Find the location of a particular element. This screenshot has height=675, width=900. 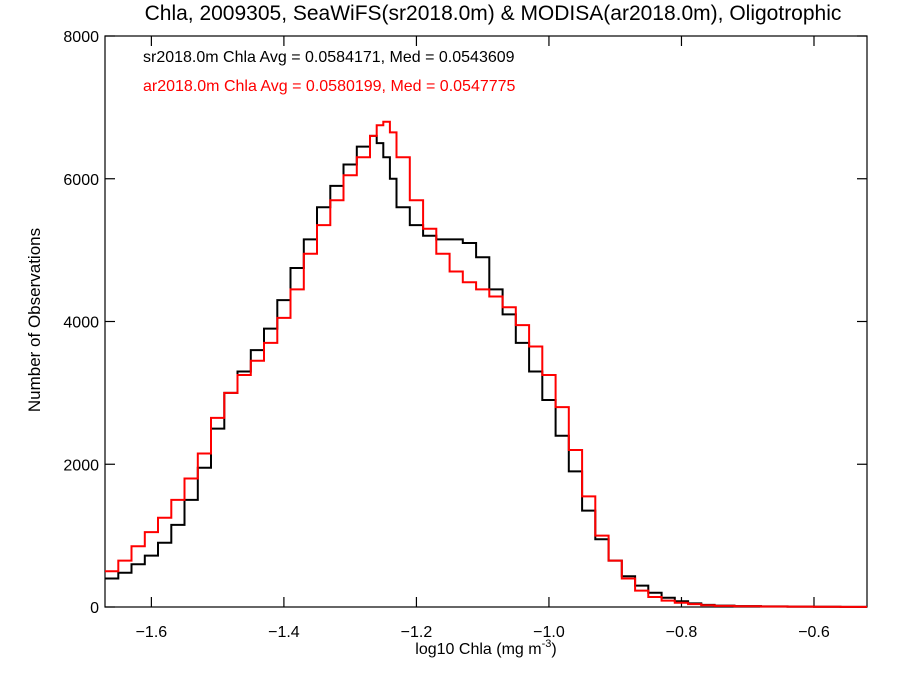

x-axis-label-sup: -3 is located at coordinates (547, 644).